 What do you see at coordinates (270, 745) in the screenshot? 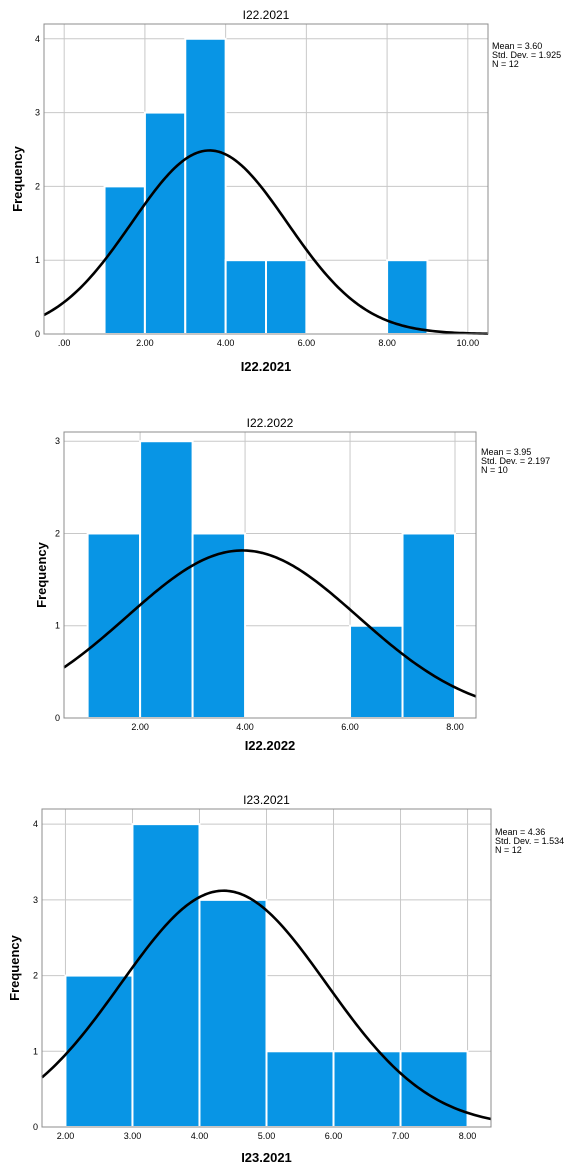
I see `x-axis-label: I22.2022` at bounding box center [270, 745].